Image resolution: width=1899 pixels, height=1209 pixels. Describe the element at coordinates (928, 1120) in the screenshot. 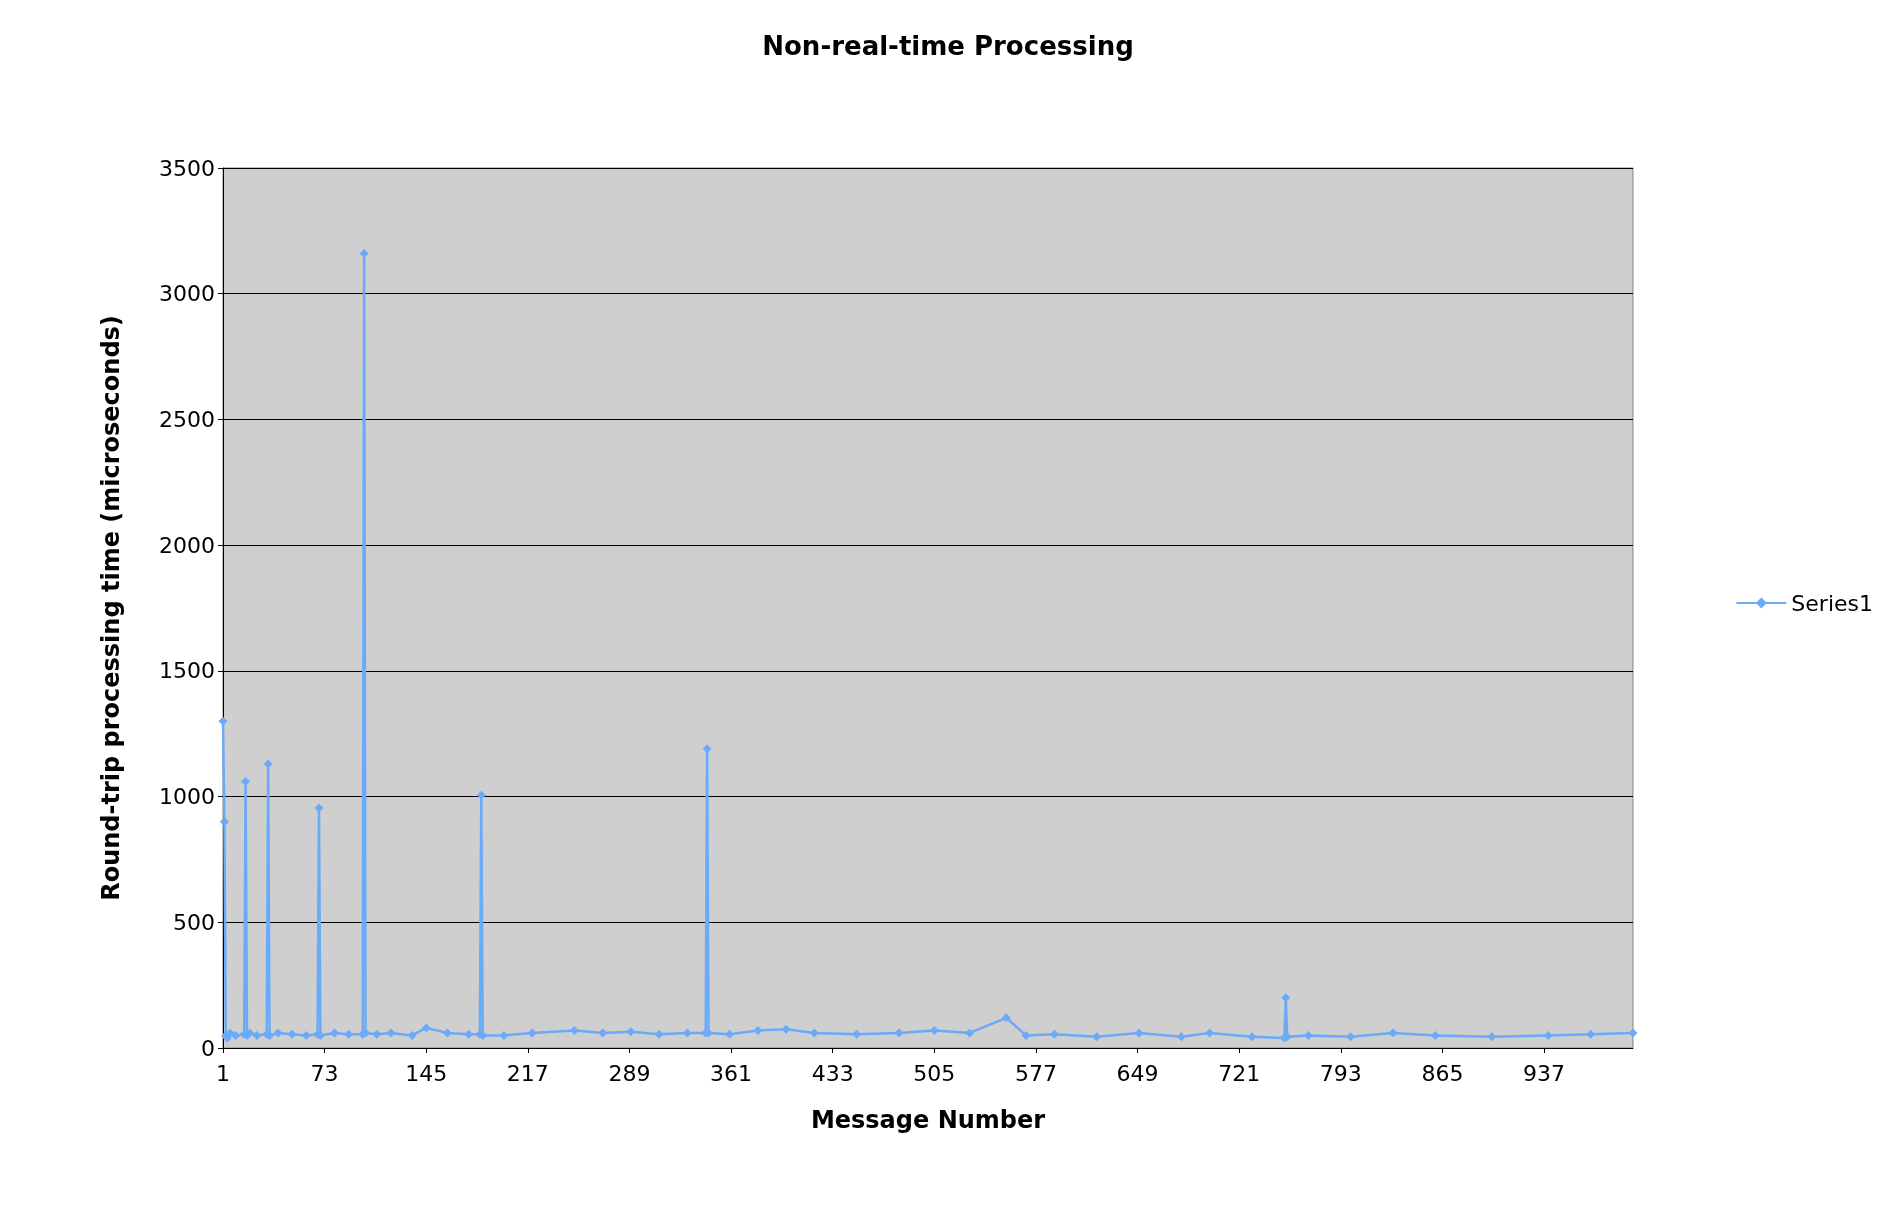

I see `x-axis-title: Message Number` at that location.